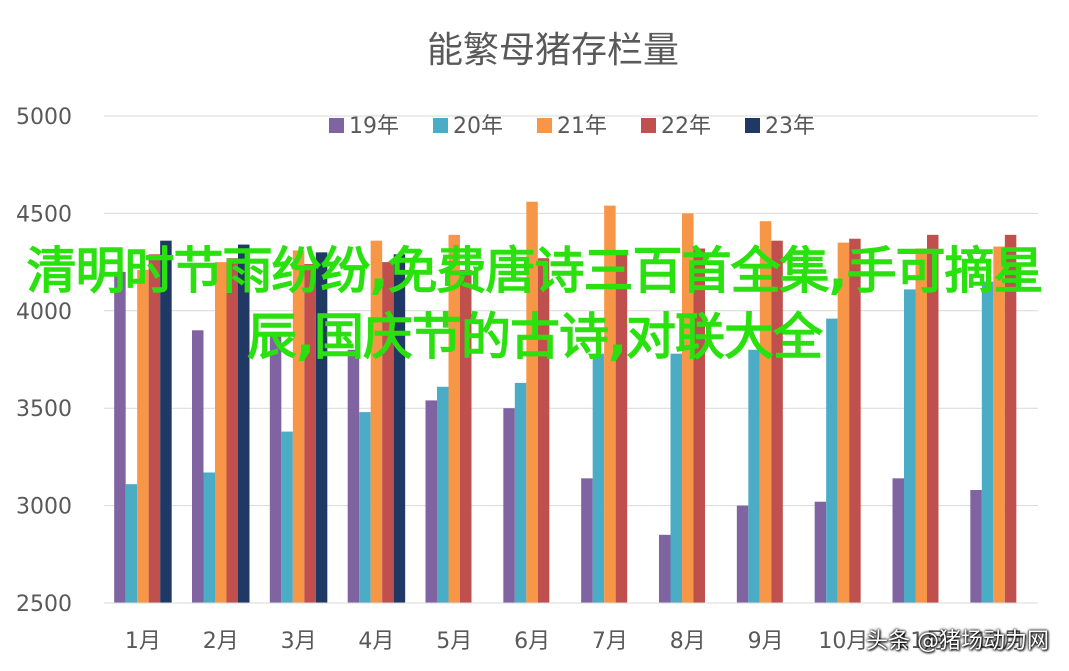 The image size is (1069, 671). What do you see at coordinates (44, 409) in the screenshot?
I see `y-tick-label: 3500` at bounding box center [44, 409].